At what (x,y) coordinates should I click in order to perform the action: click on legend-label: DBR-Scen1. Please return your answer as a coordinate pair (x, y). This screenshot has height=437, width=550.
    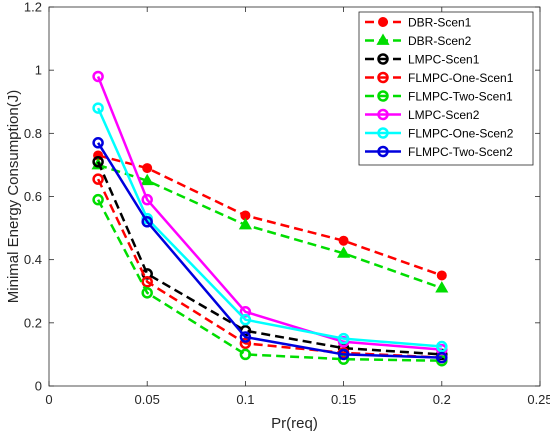
    Looking at the image, I should click on (440, 23).